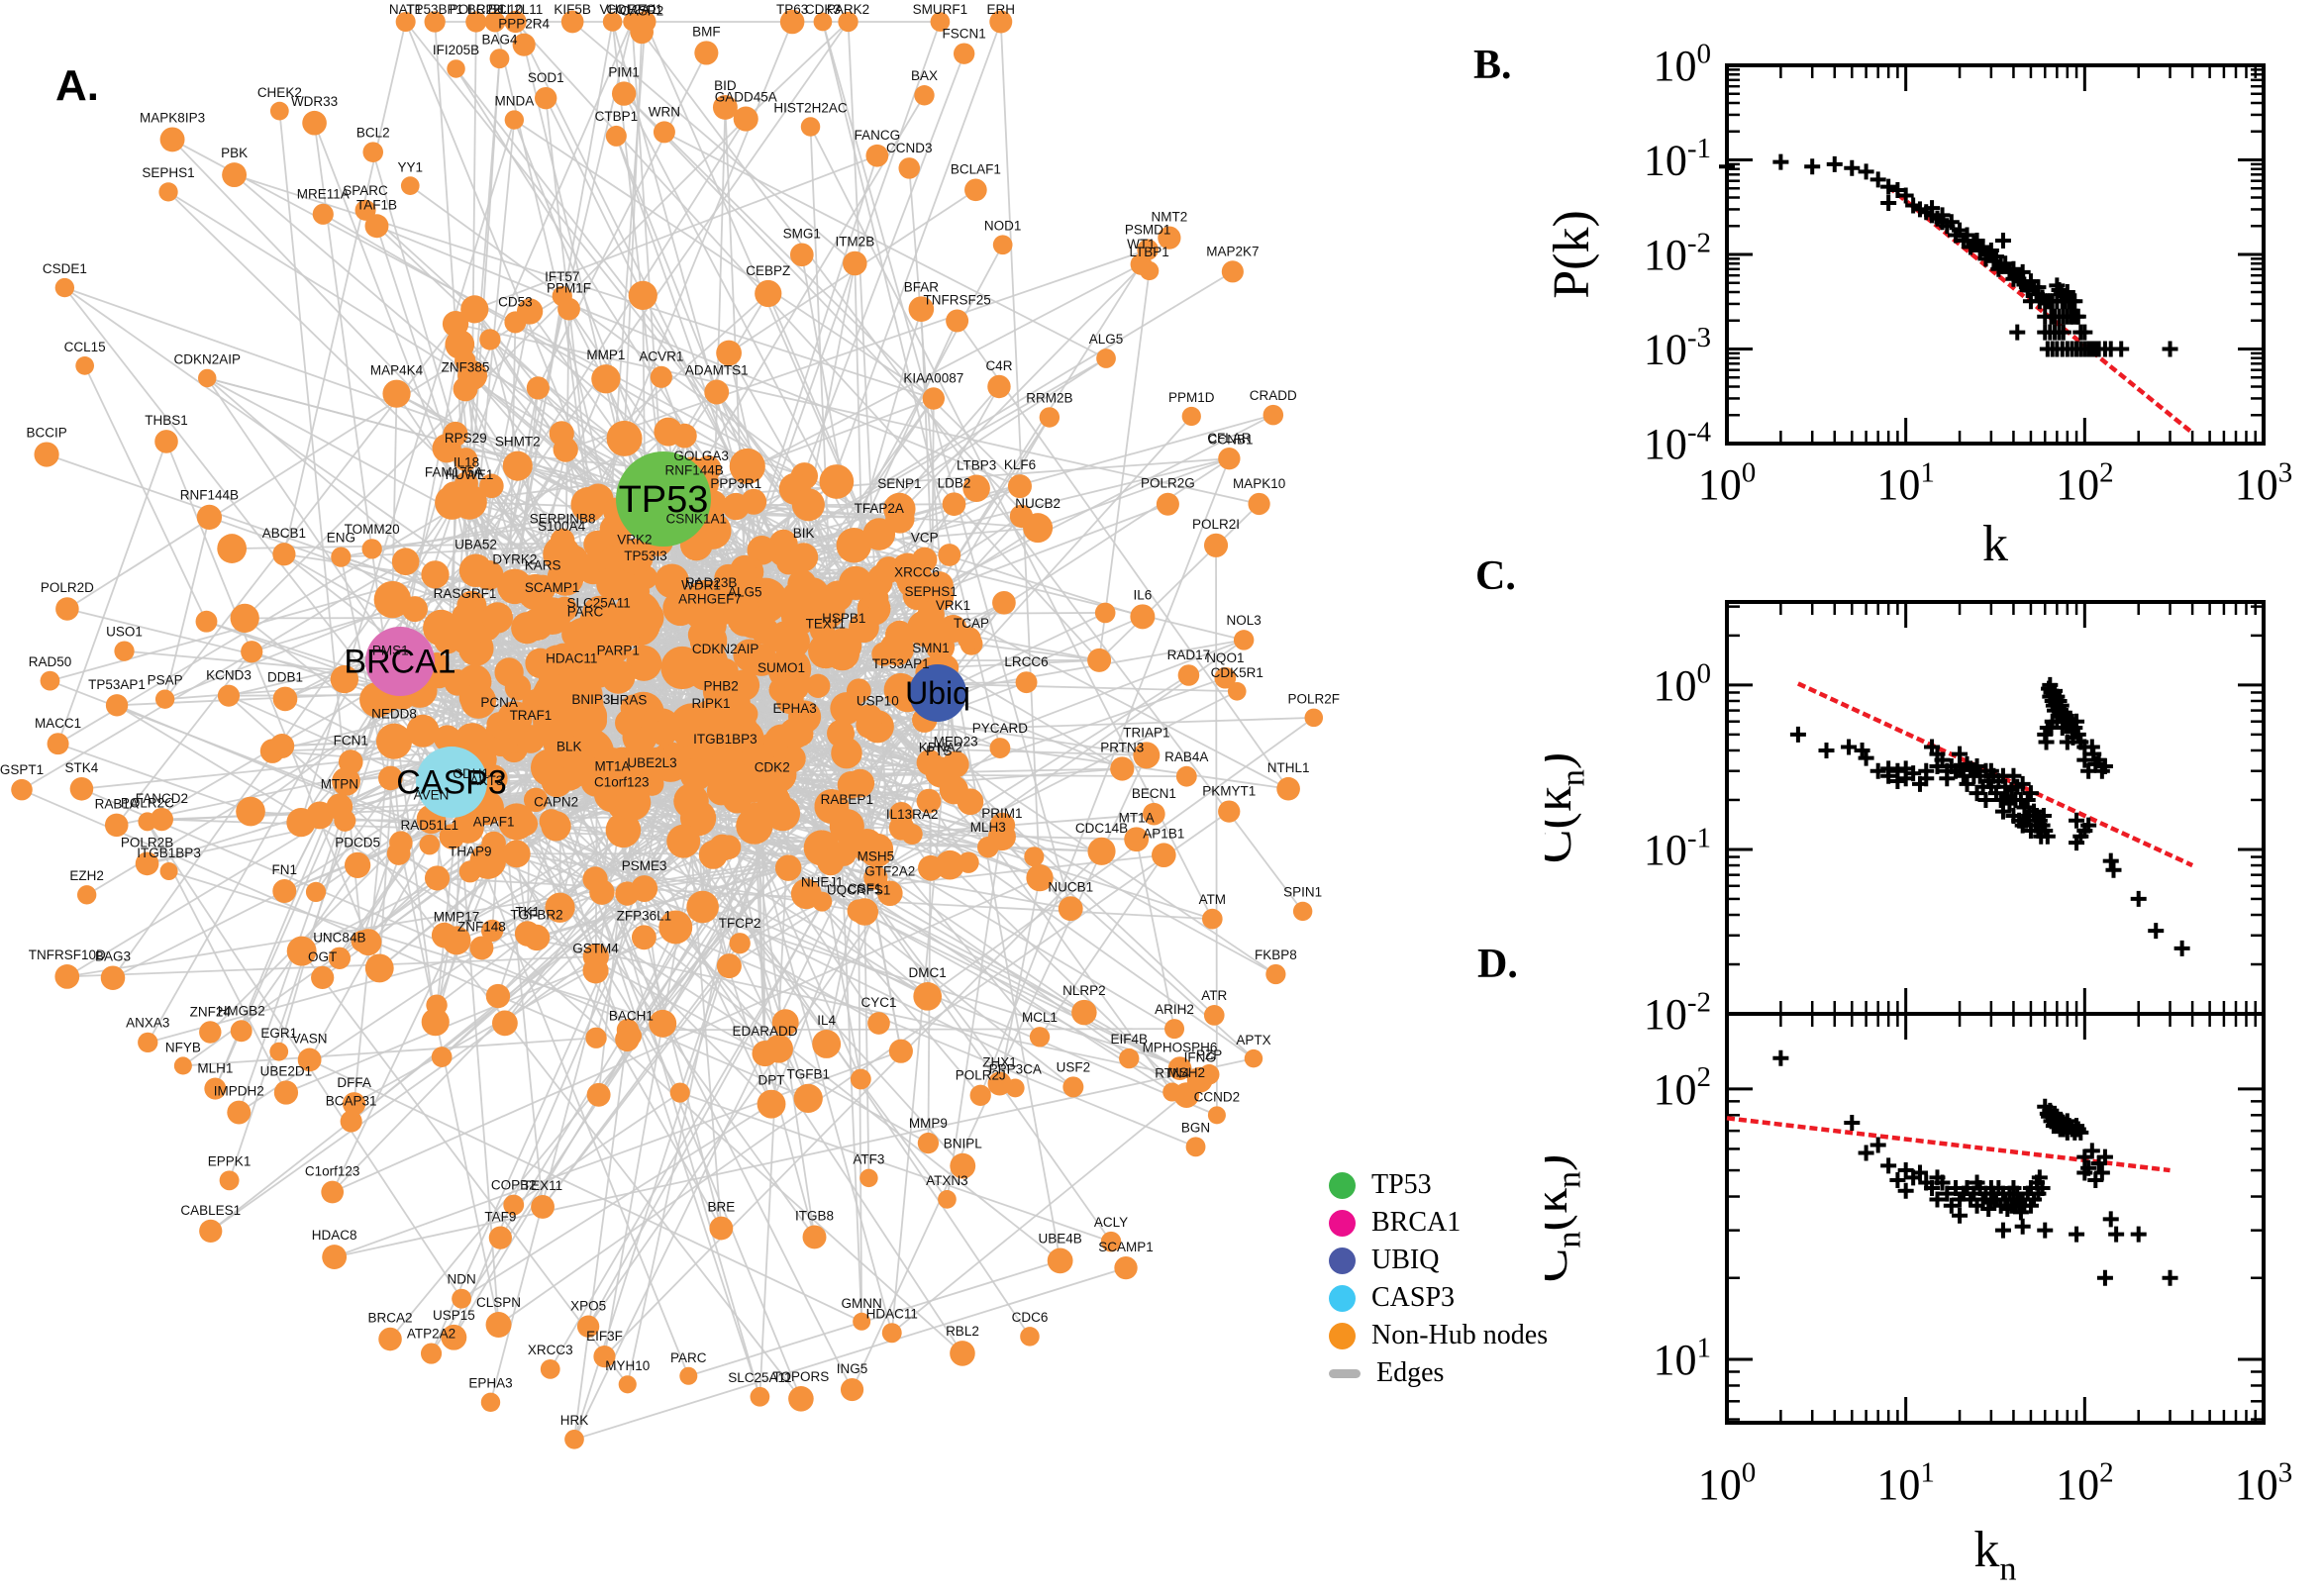  What do you see at coordinates (454, 1315) in the screenshot?
I see `node-label: USP15` at bounding box center [454, 1315].